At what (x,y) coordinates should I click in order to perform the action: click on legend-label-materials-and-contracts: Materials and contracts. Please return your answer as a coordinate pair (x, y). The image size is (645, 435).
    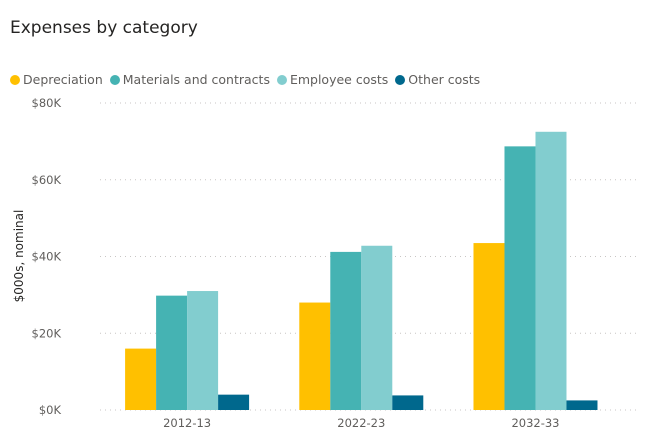
    Looking at the image, I should click on (196, 79).